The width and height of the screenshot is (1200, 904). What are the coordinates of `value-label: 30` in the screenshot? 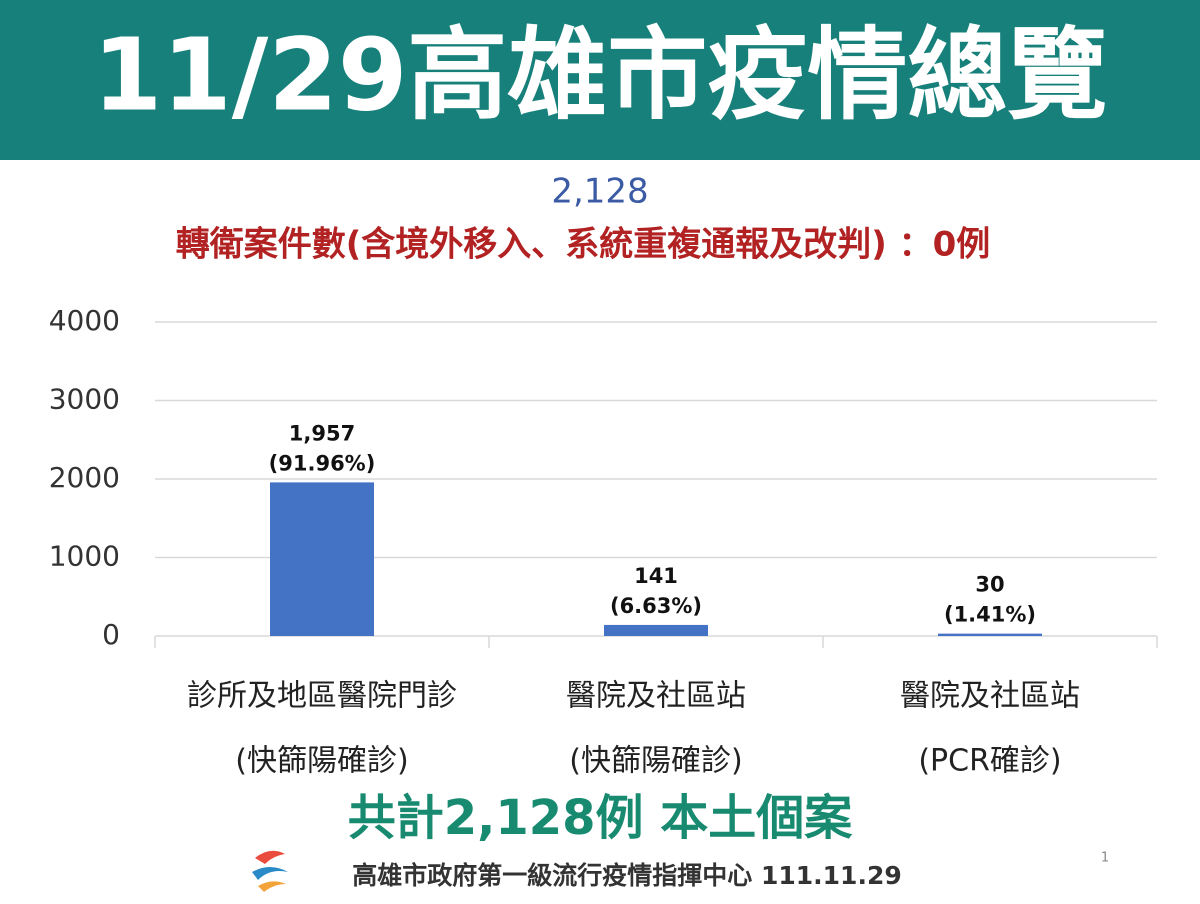 It's located at (989, 585).